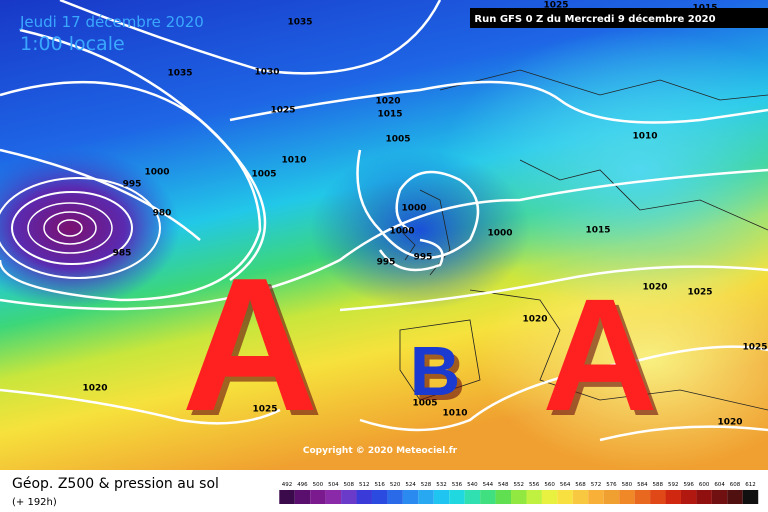  What do you see at coordinates (162, 214) in the screenshot?
I see `isobar-label: 980` at bounding box center [162, 214].